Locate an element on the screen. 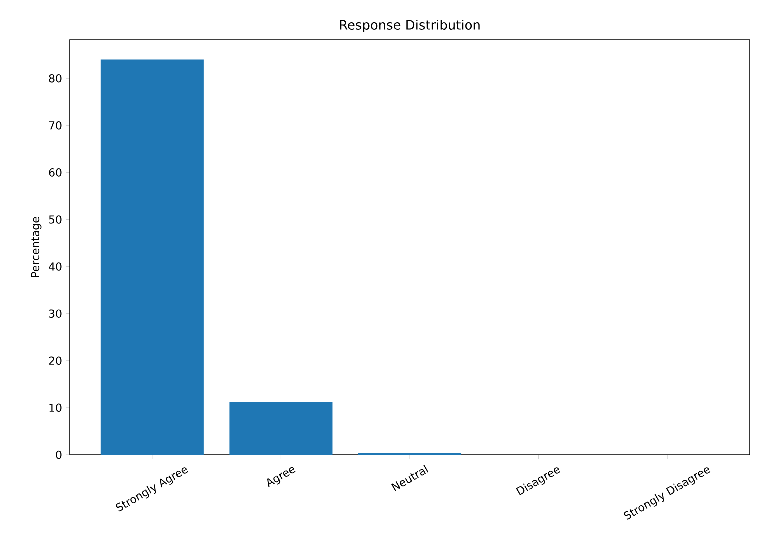 Image resolution: width=762 pixels, height=551 pixels. y-tick-label: 20 is located at coordinates (55, 361).